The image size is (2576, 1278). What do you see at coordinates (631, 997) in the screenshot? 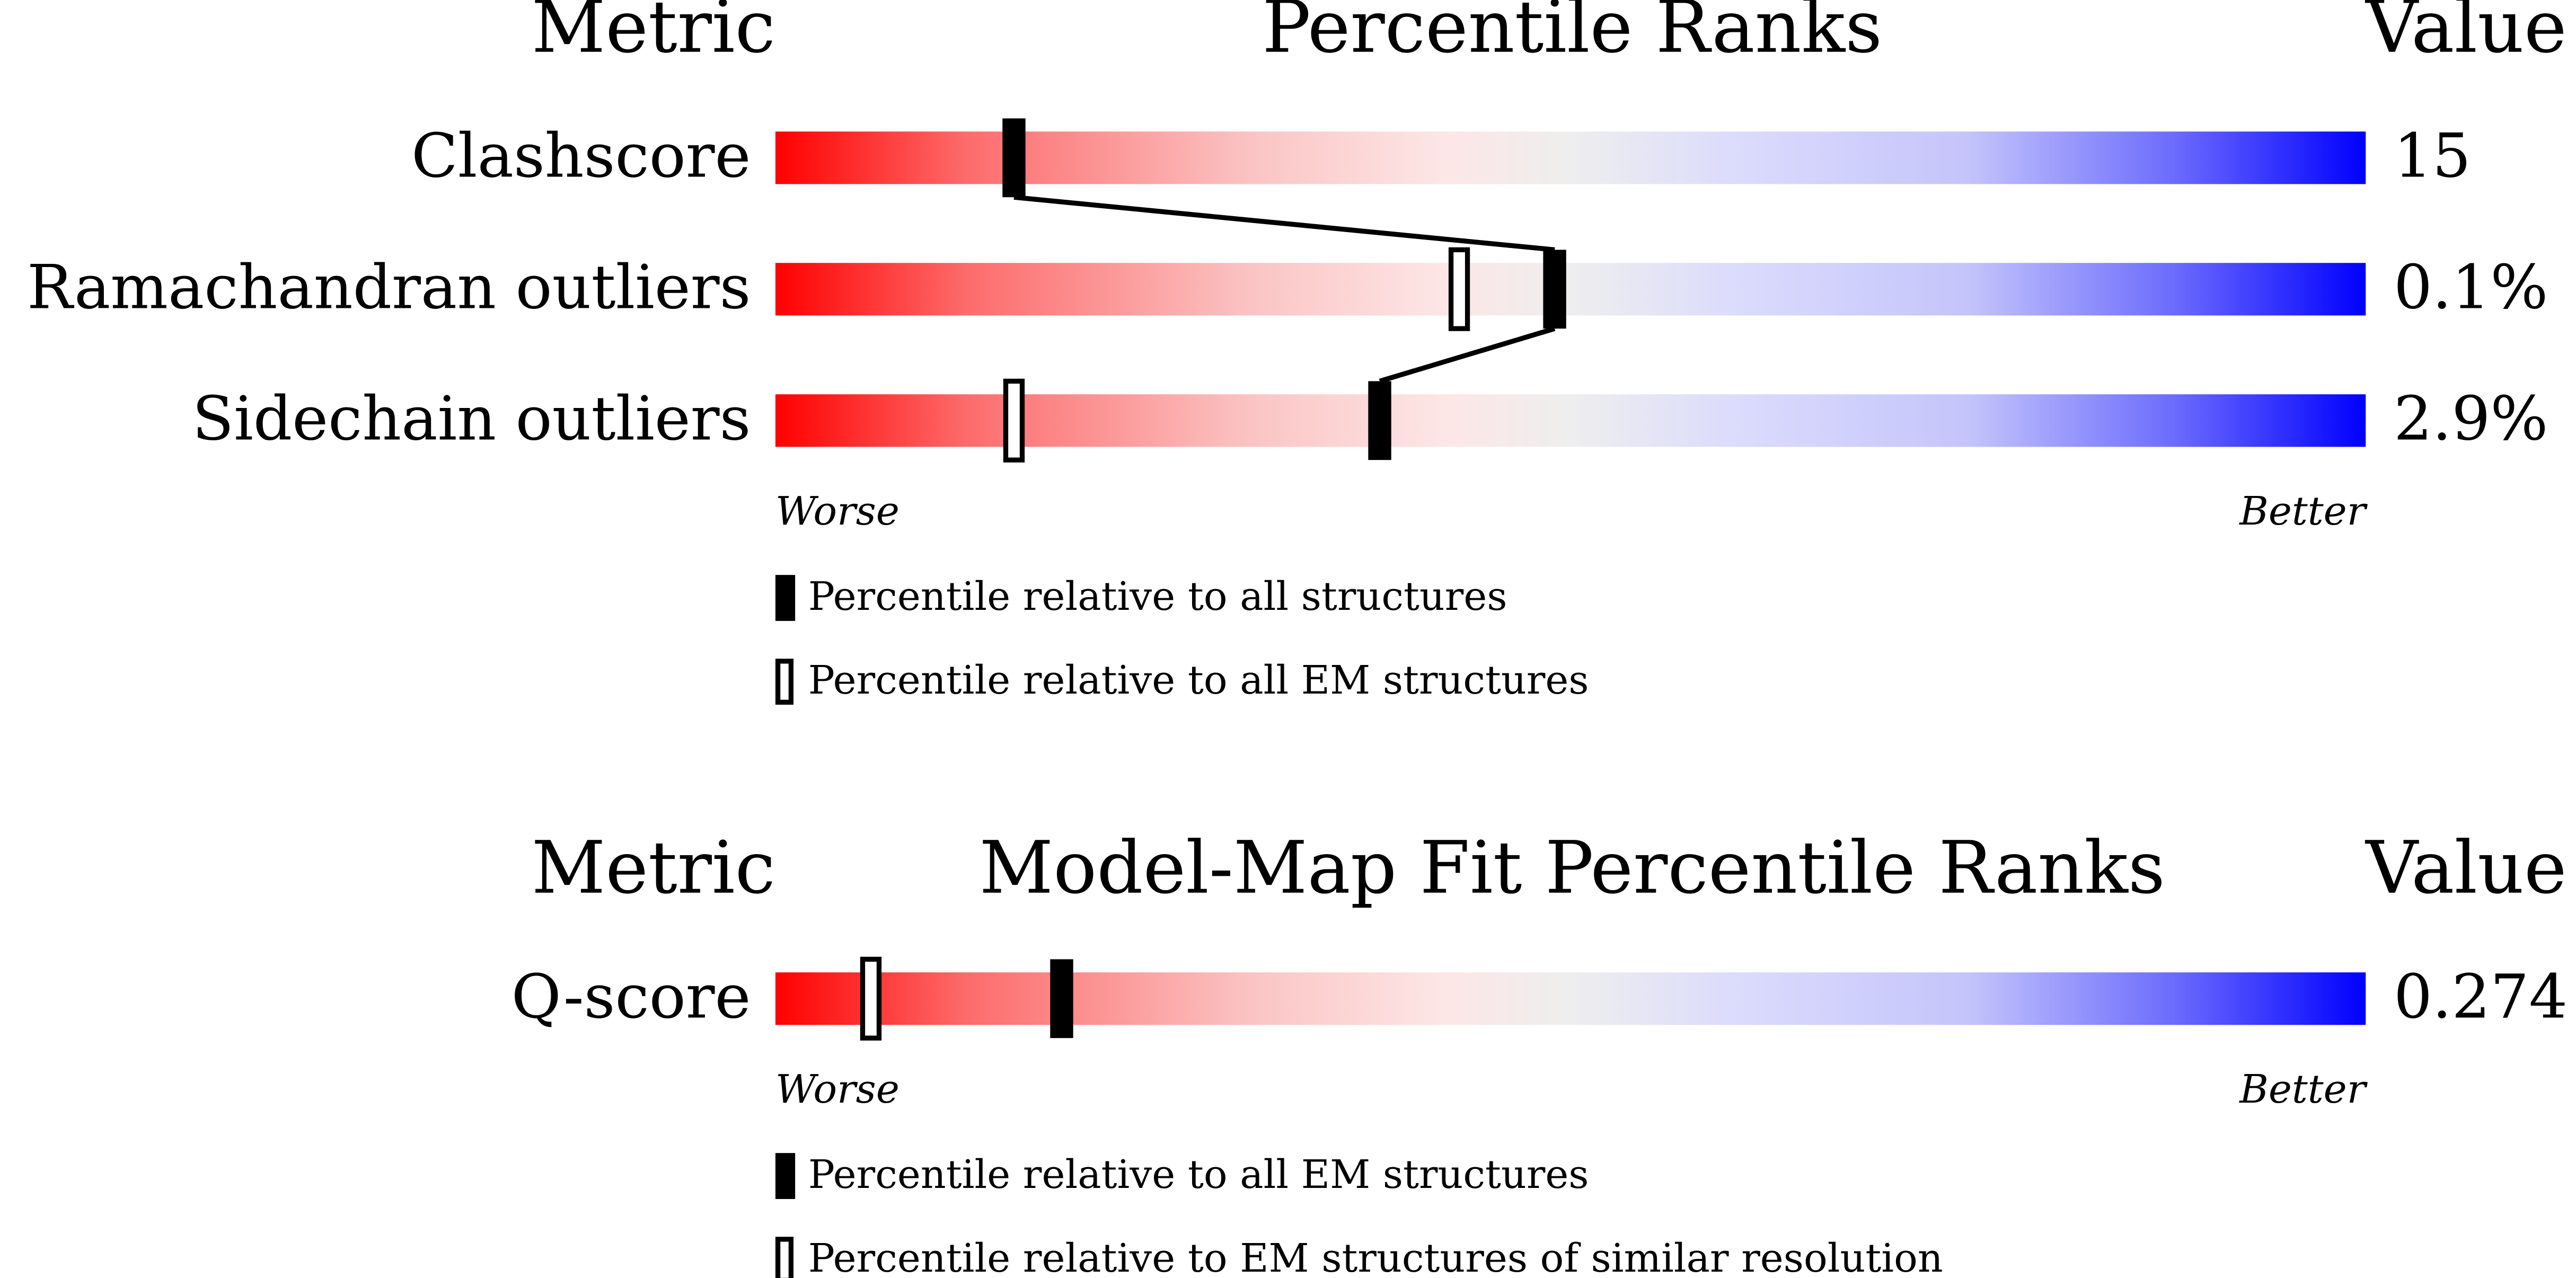
I see `metric-label: Q-score` at bounding box center [631, 997].